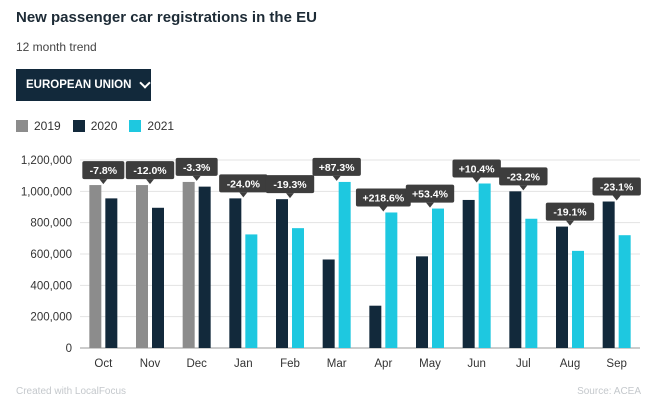  I want to click on change-label: -7.8%, so click(104, 171).